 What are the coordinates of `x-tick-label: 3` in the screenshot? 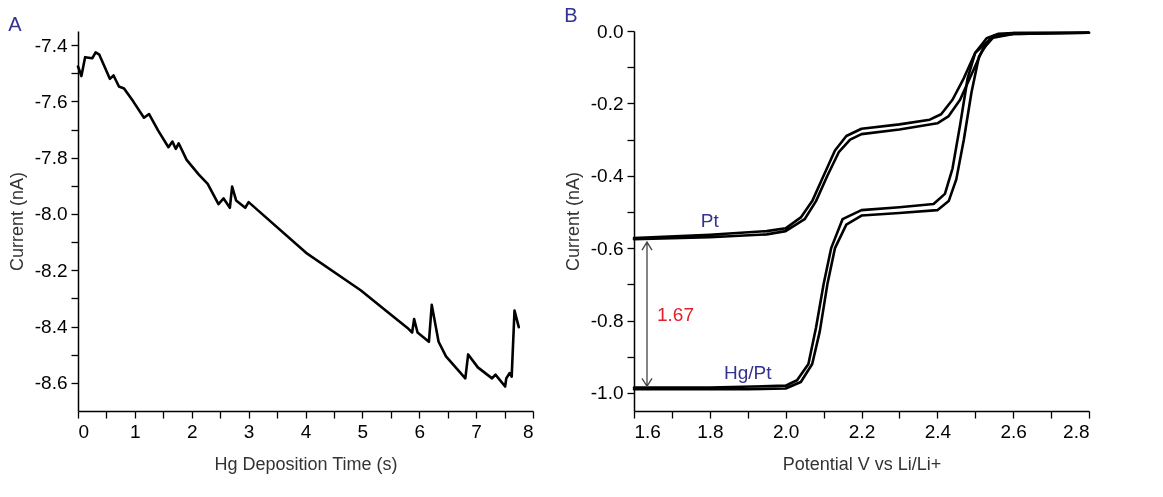 It's located at (249, 431).